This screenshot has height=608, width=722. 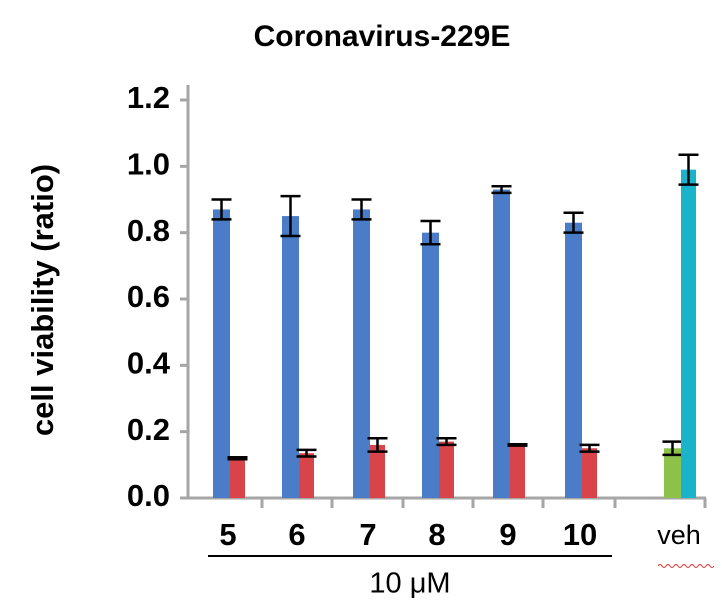 What do you see at coordinates (679, 535) in the screenshot?
I see `x-tick-label: veh` at bounding box center [679, 535].